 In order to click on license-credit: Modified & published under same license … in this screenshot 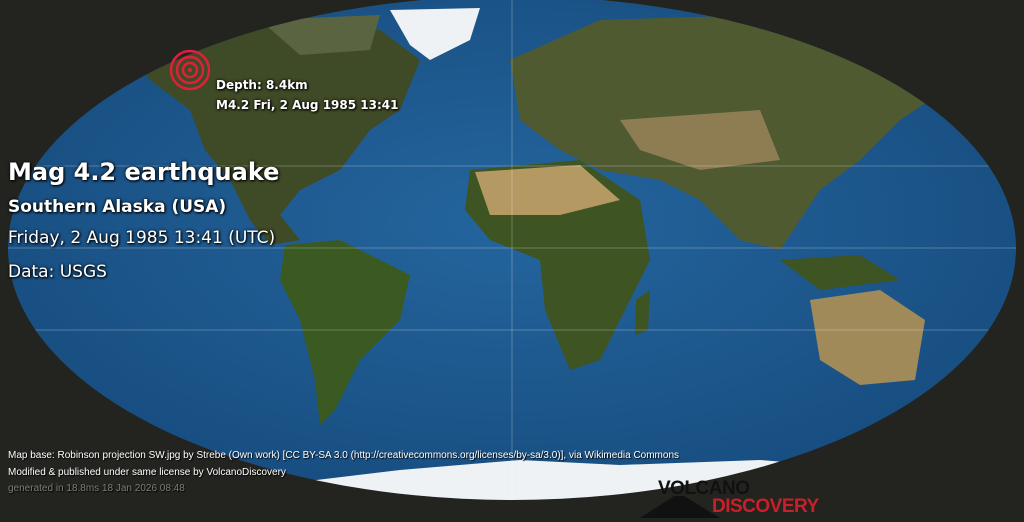, I will do `click(147, 472)`.